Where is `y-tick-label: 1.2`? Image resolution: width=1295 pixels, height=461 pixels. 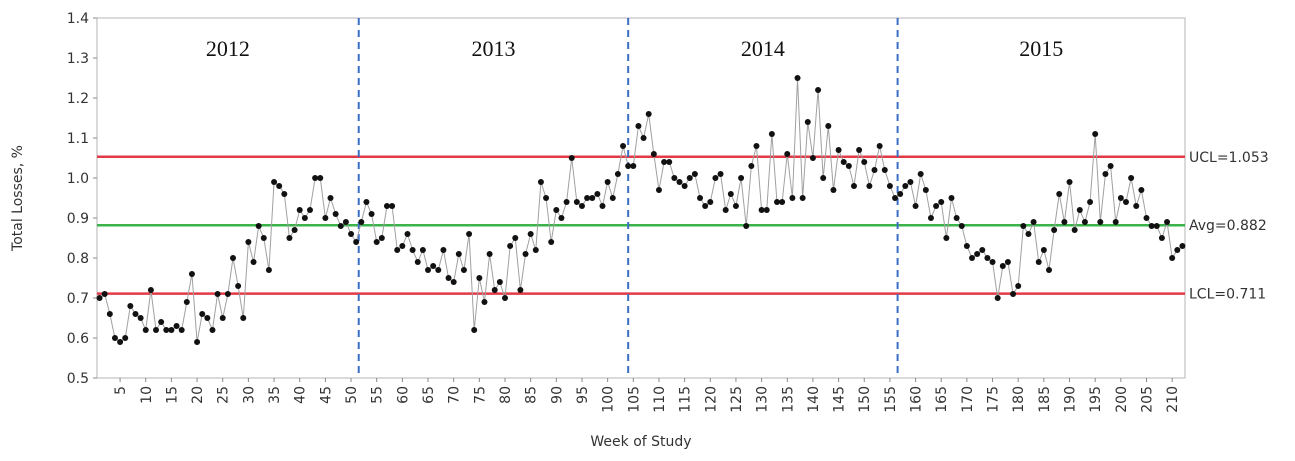 y-tick-label: 1.2 is located at coordinates (78, 99).